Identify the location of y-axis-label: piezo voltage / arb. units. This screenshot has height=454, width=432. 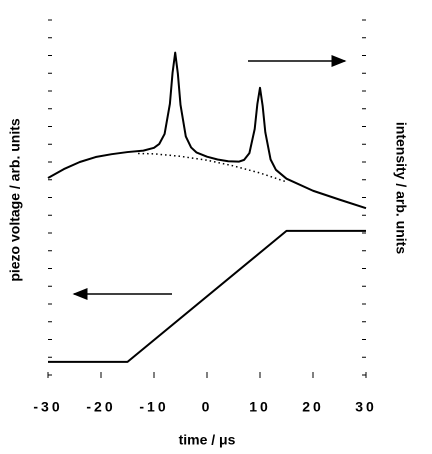
(15, 200).